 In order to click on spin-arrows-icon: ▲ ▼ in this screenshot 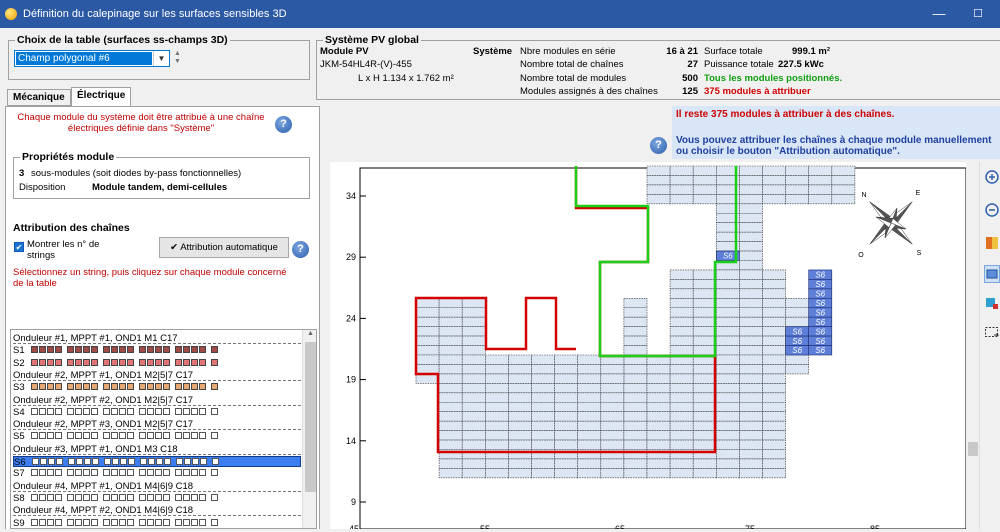, I will do `click(177, 57)`.